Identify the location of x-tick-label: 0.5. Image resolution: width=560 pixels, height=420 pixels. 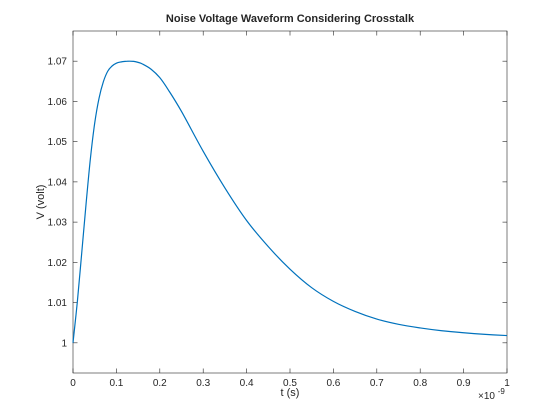
(290, 383).